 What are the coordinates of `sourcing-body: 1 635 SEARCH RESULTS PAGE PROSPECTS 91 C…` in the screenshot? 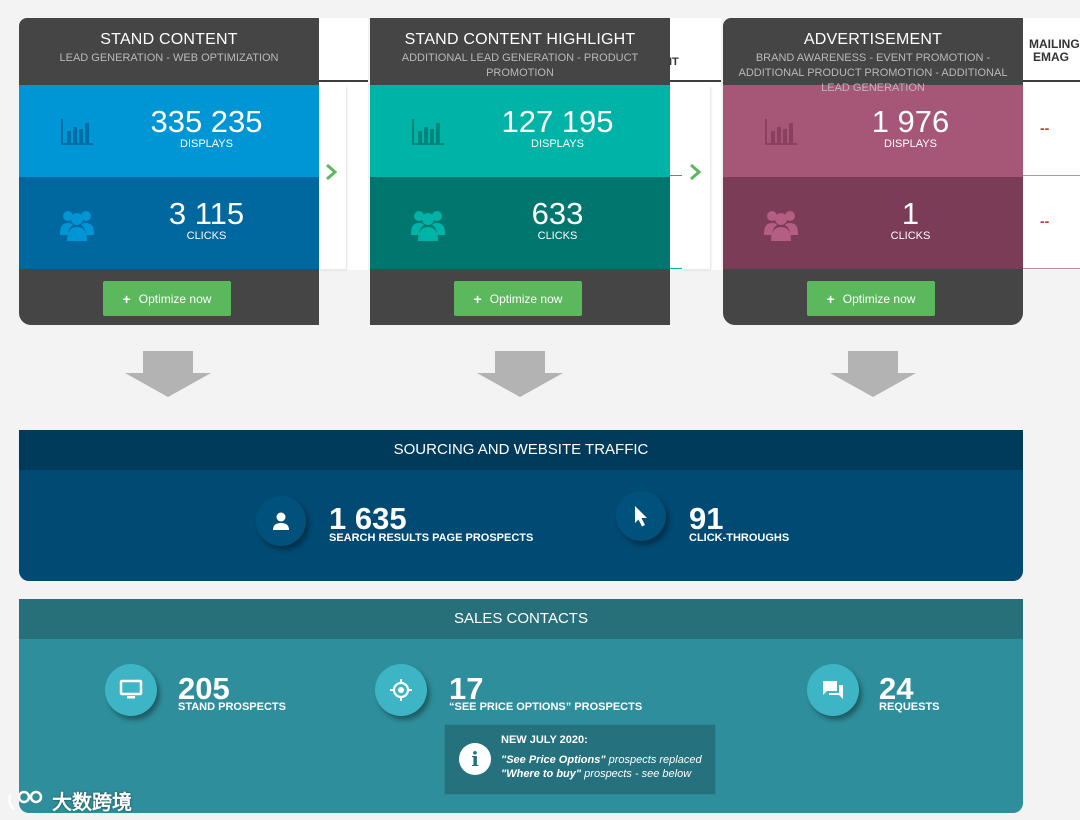 It's located at (521, 525).